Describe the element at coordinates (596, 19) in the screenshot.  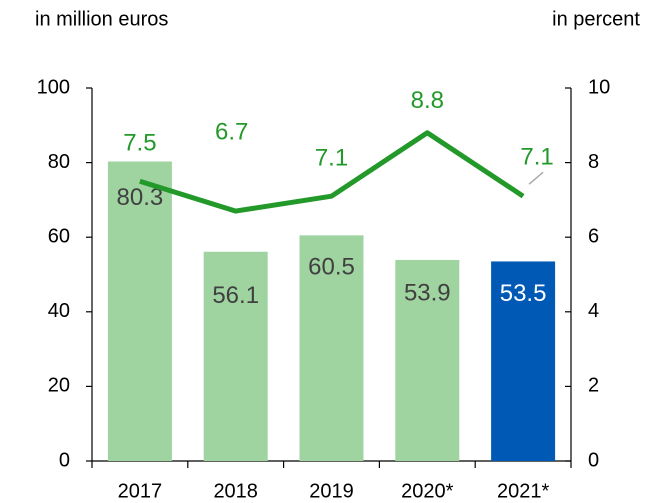
I see `y2-axis-title: in percent` at that location.